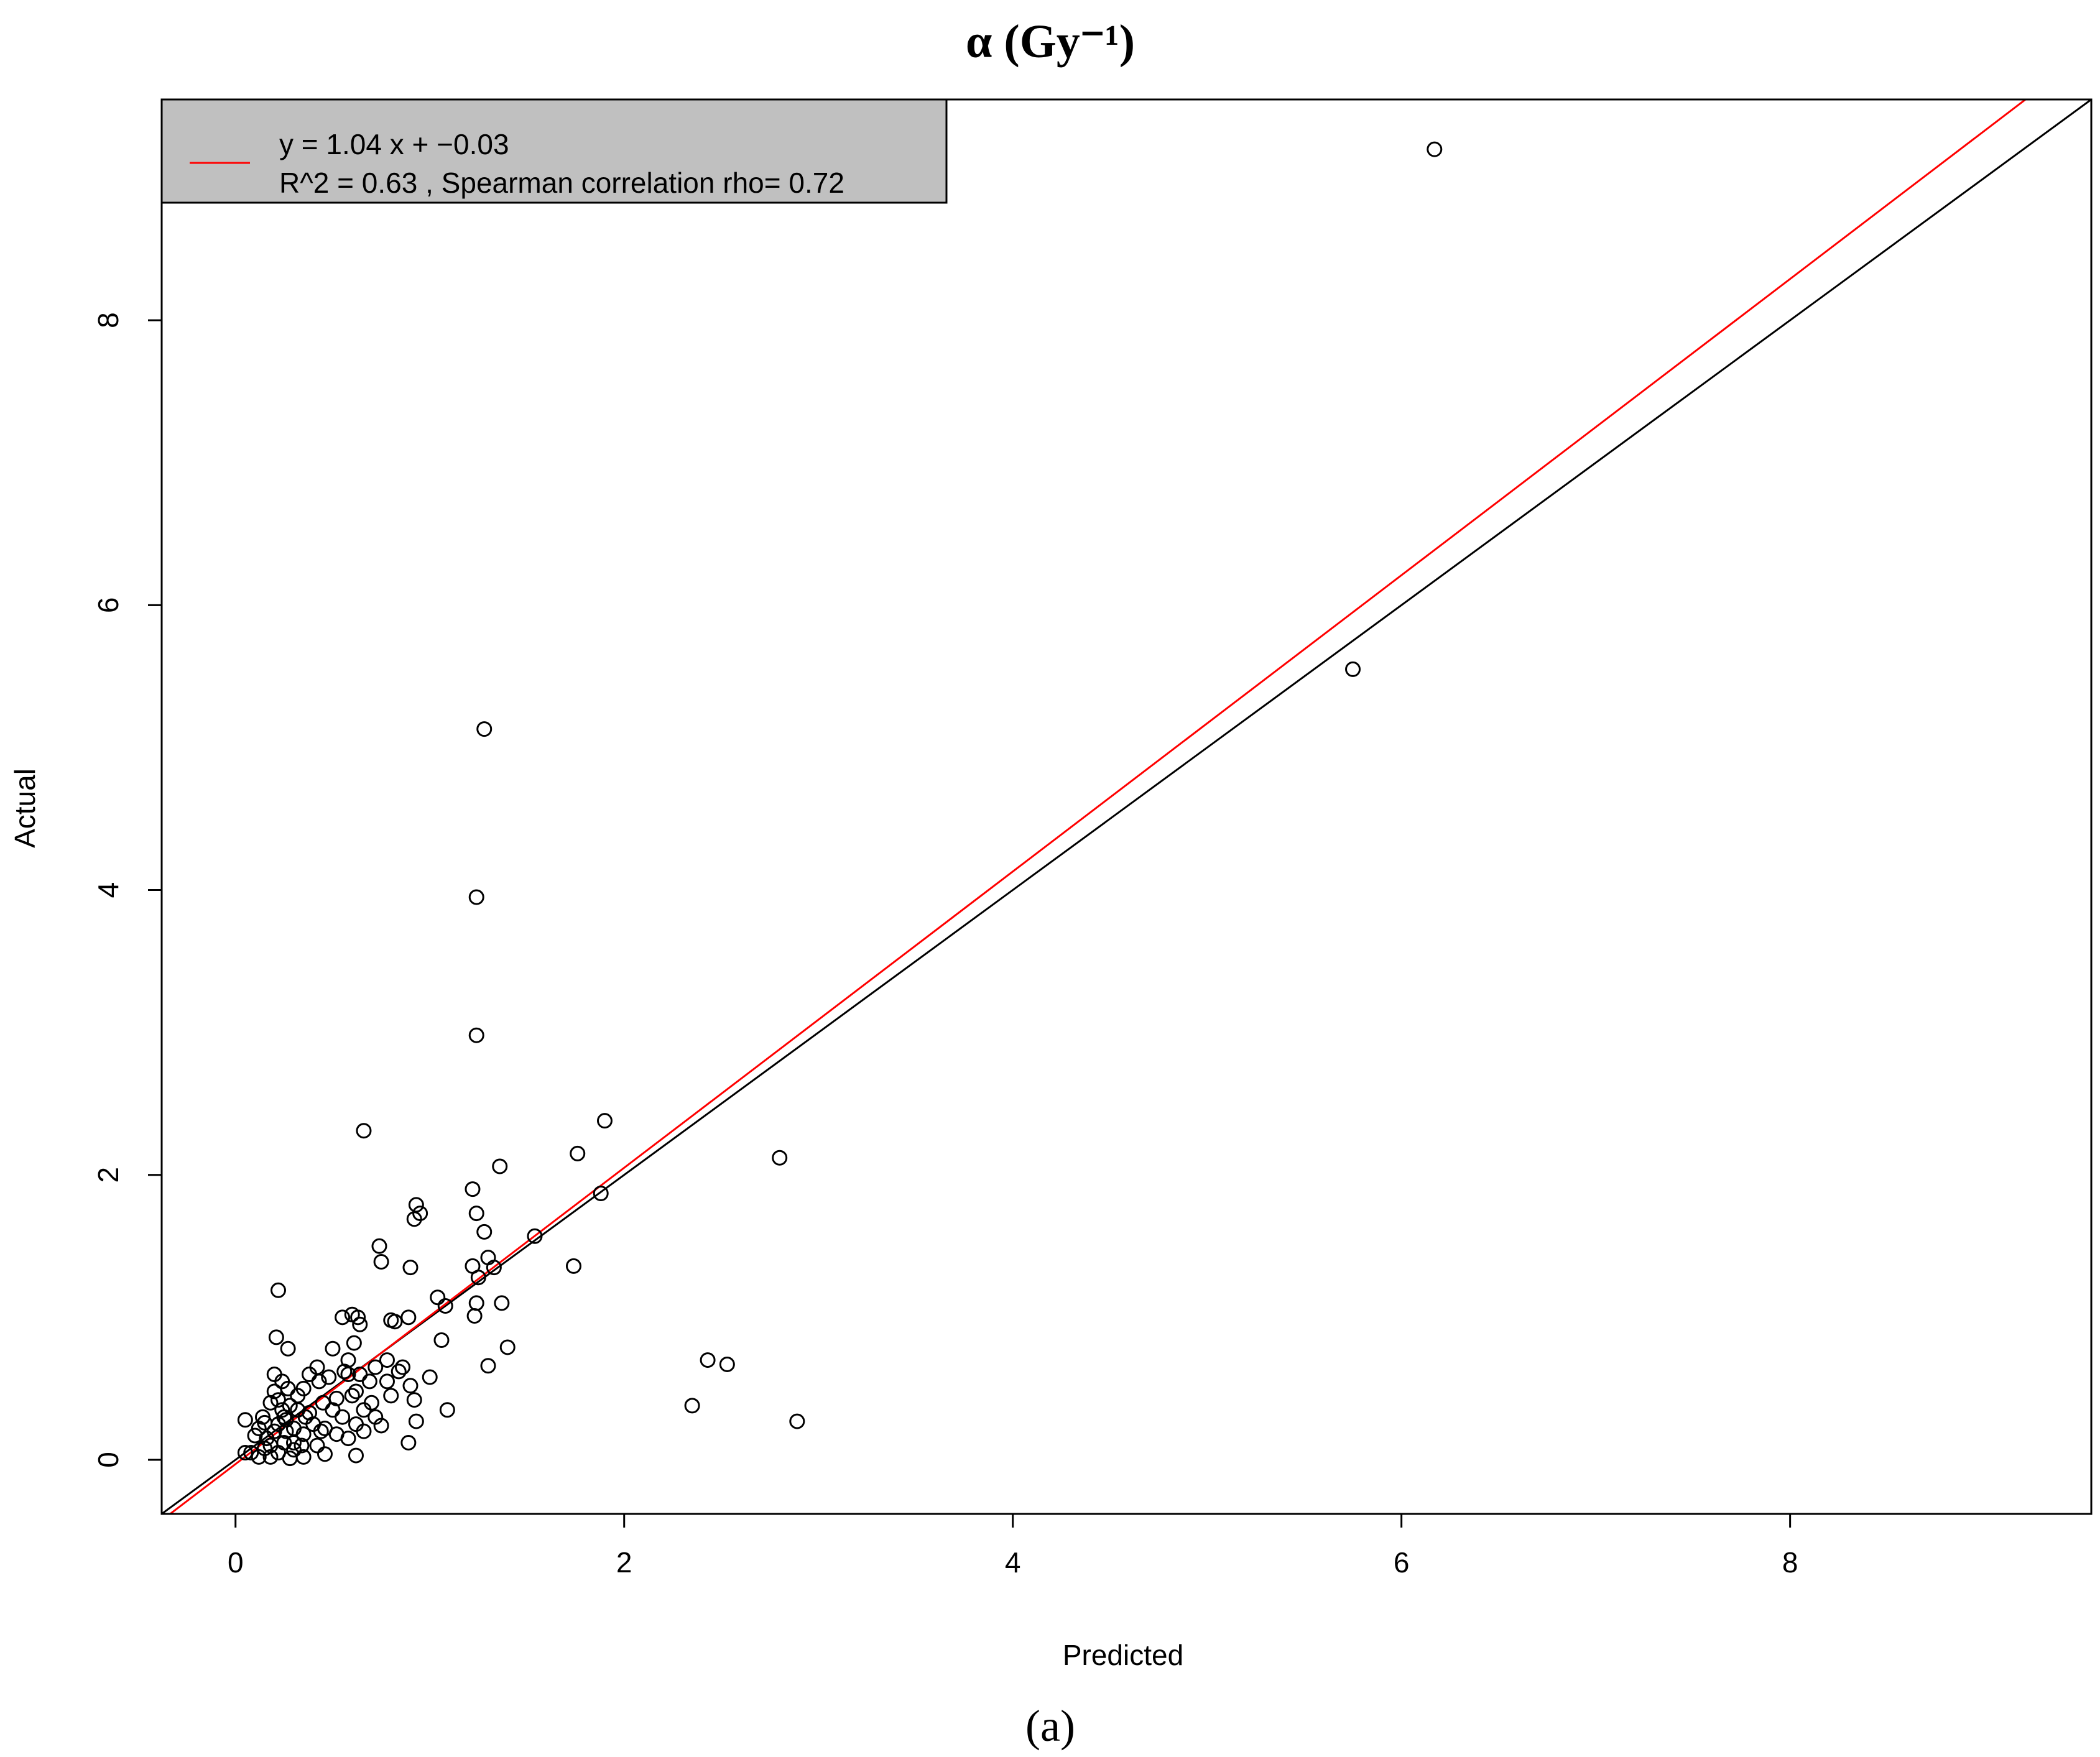  Describe the element at coordinates (25, 808) in the screenshot. I see `y-axis-label: Actual` at that location.